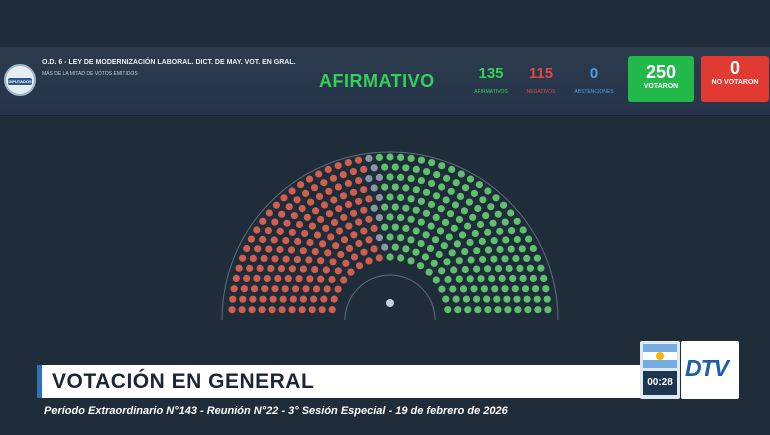 The width and height of the screenshot is (770, 435). Describe the element at coordinates (734, 68) in the screenshot. I see `no-votaron-value: 0` at that location.